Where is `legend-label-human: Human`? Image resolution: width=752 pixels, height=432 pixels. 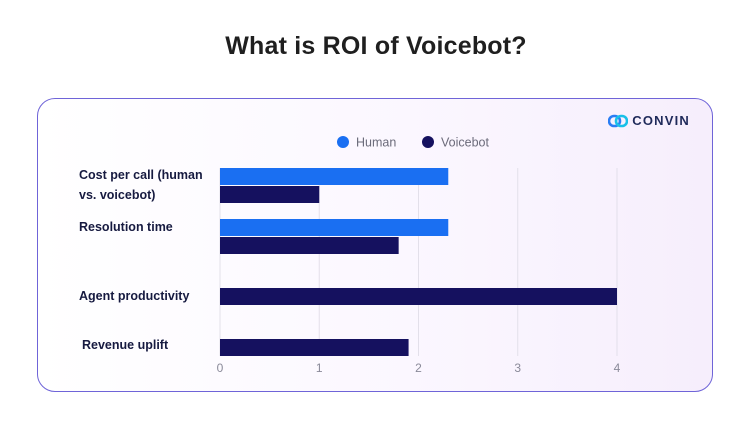
legend-label-human: Human is located at coordinates (376, 143).